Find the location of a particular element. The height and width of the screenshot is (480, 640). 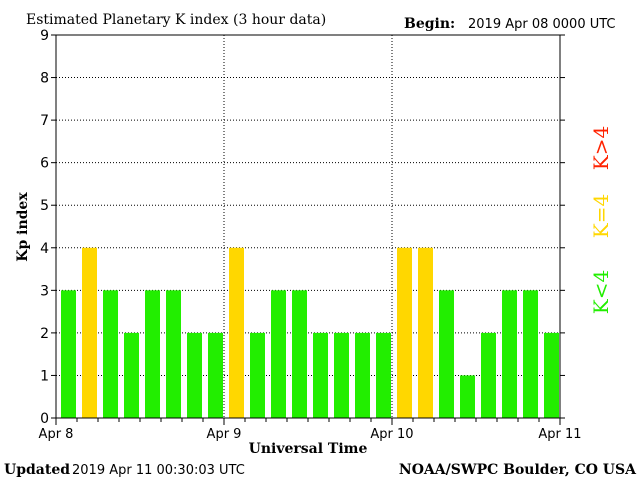

legend-k-below-4: K<4 is located at coordinates (601, 292).